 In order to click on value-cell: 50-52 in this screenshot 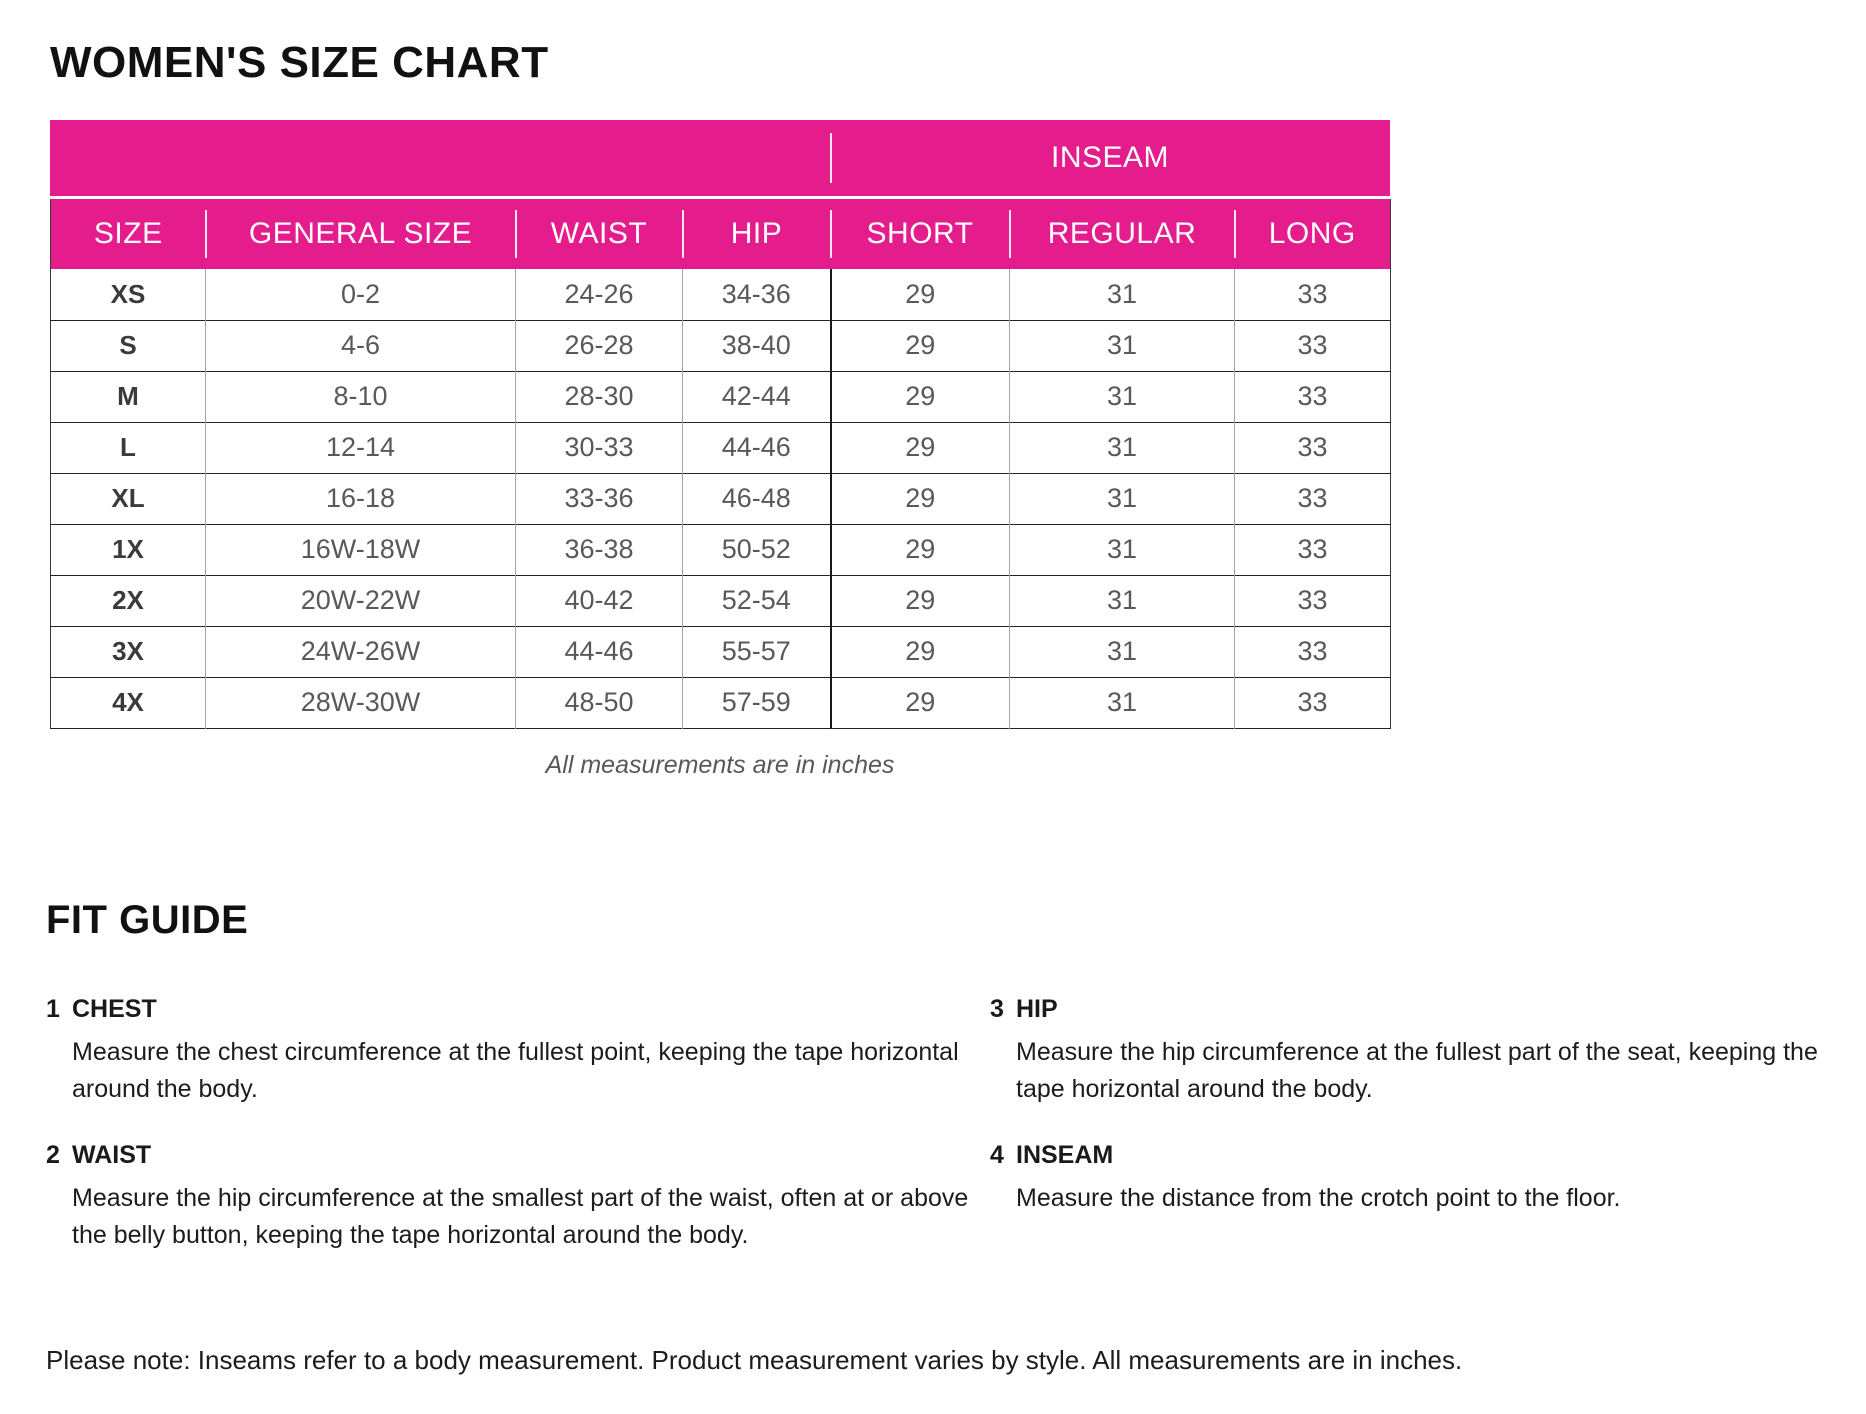, I will do `click(756, 549)`.